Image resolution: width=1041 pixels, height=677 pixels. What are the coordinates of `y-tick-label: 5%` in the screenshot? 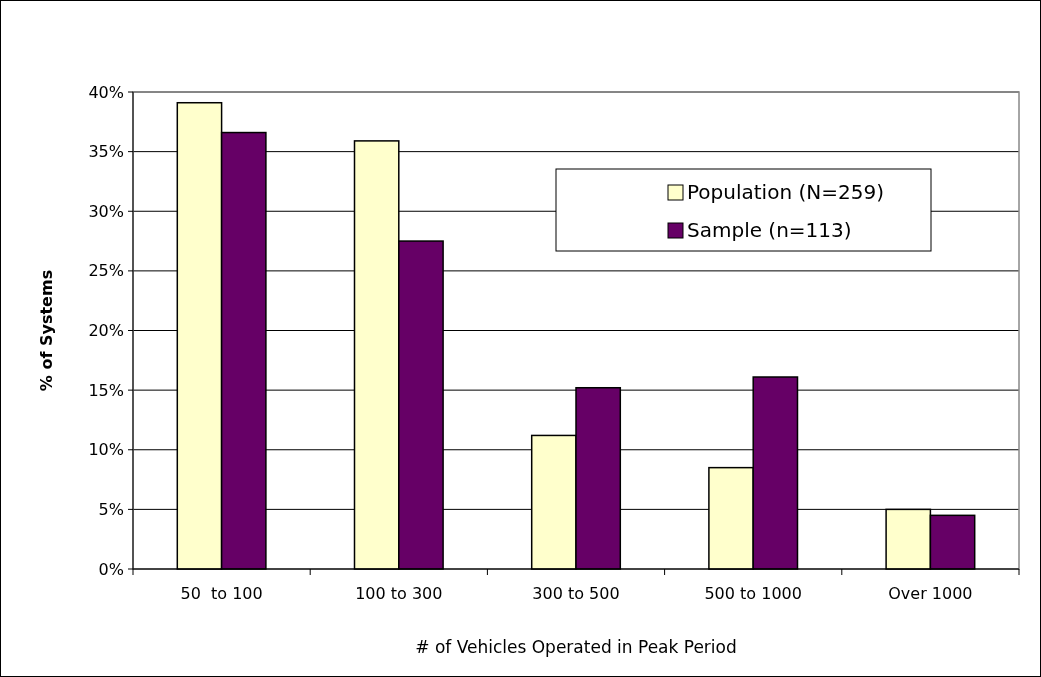 It's located at (111, 509).